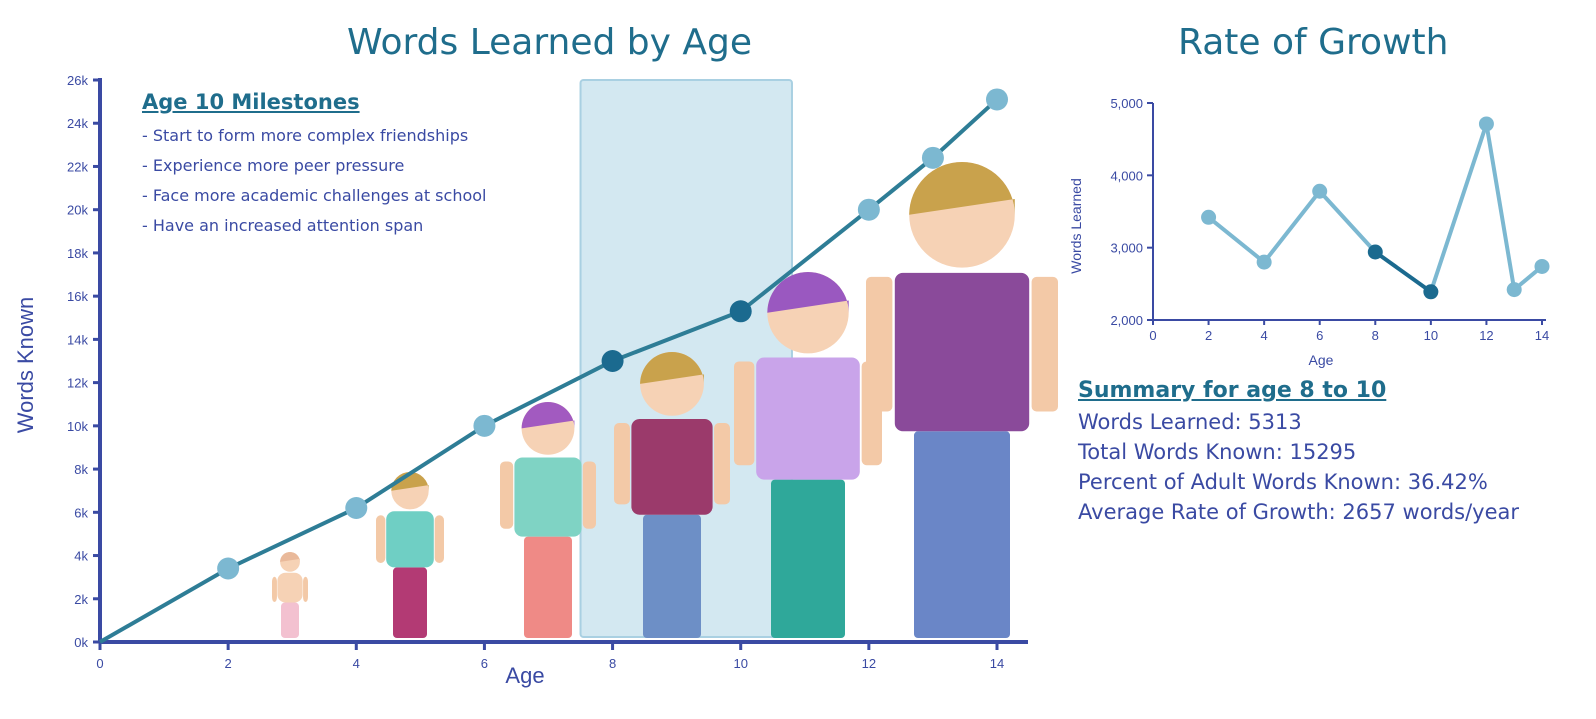  I want to click on baby-figure, so click(290, 595).